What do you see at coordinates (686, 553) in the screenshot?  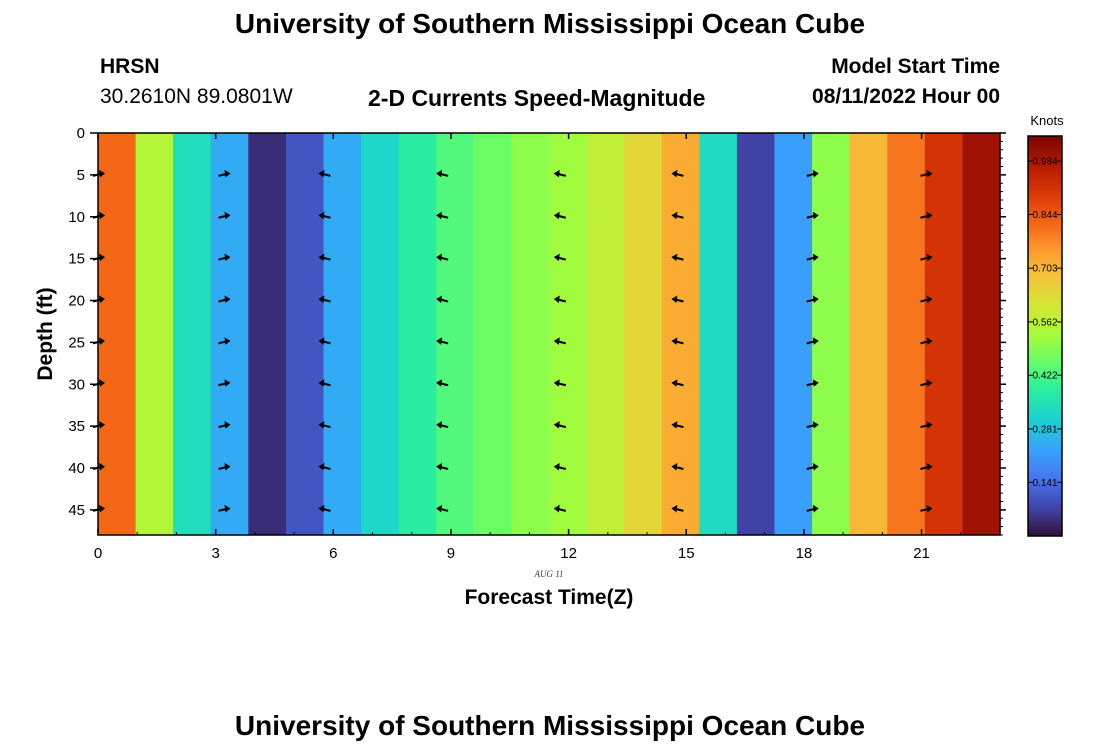 I see `x-tick-label: 15` at bounding box center [686, 553].